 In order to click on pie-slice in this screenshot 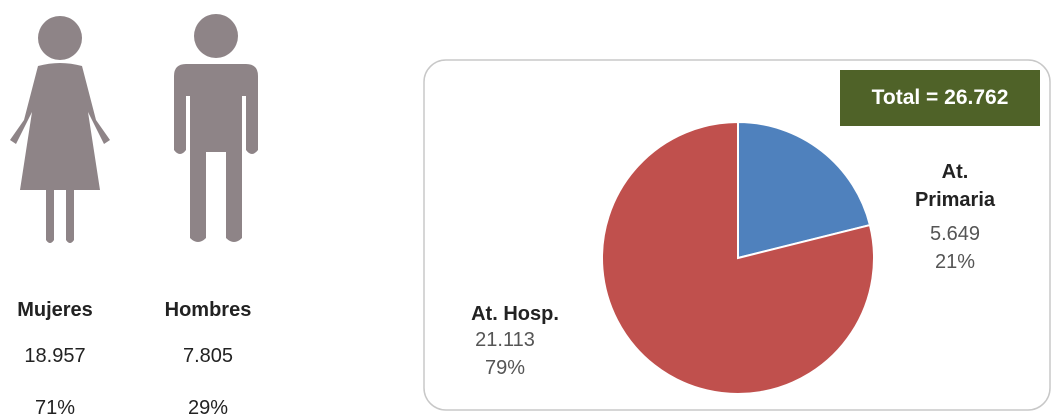, I will do `click(804, 190)`.